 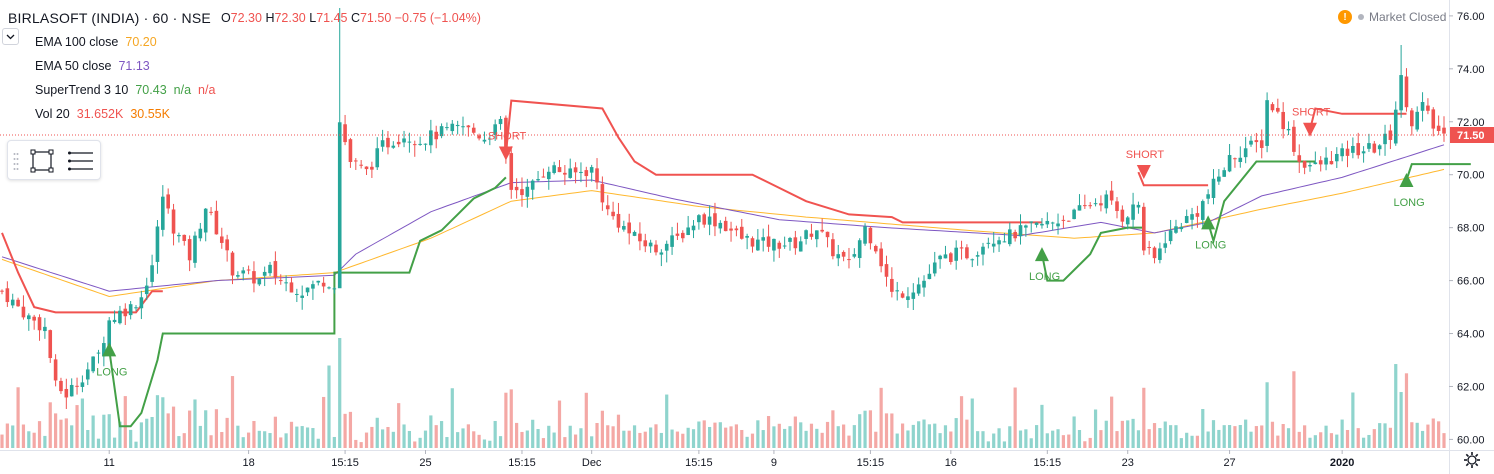 I want to click on symbol-title: BIRLASOFT (INDIA) · 60 · NSE, so click(x=109, y=18).